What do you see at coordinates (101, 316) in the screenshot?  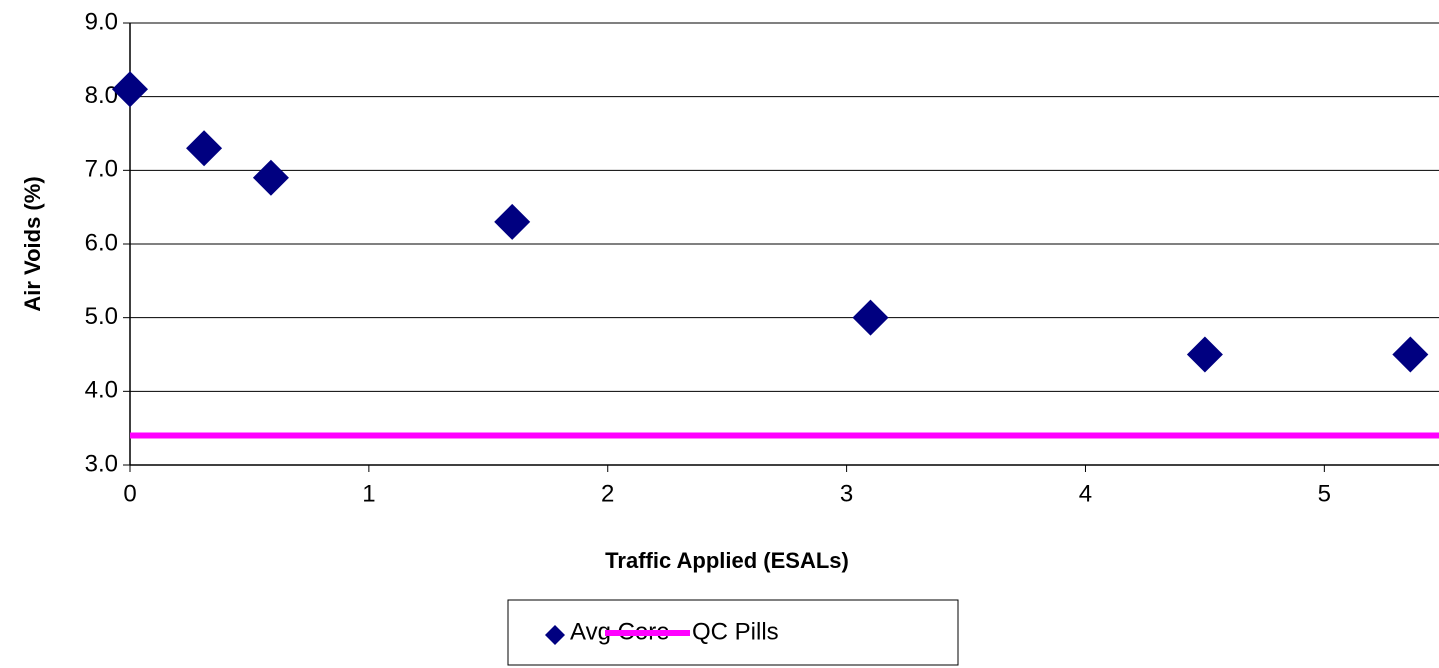 I see `y-tick-label: 5.0` at bounding box center [101, 316].